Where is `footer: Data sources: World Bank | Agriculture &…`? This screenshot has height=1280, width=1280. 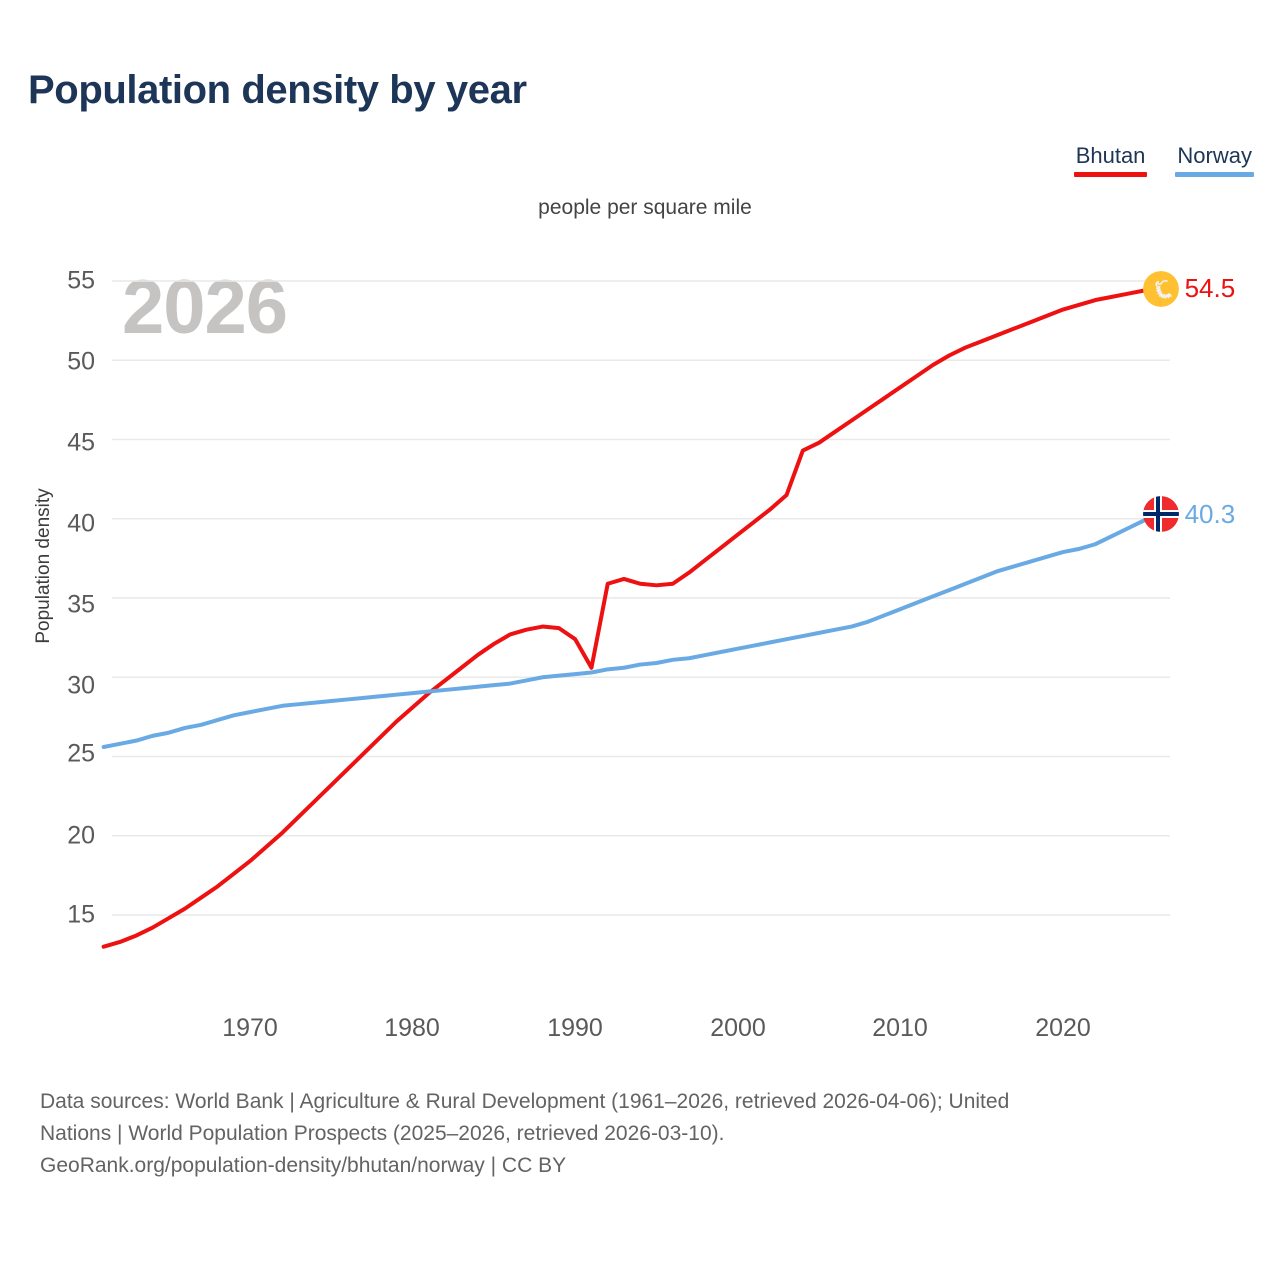 footer: Data sources: World Bank | Agriculture &… is located at coordinates (645, 1134).